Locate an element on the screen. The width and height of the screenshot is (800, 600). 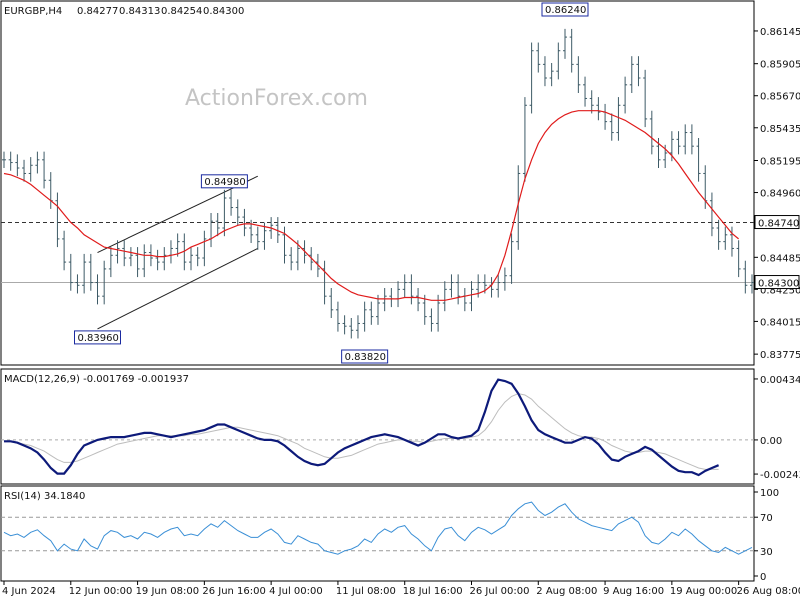
rsi-tick-label: 100 is located at coordinates (769, 493).